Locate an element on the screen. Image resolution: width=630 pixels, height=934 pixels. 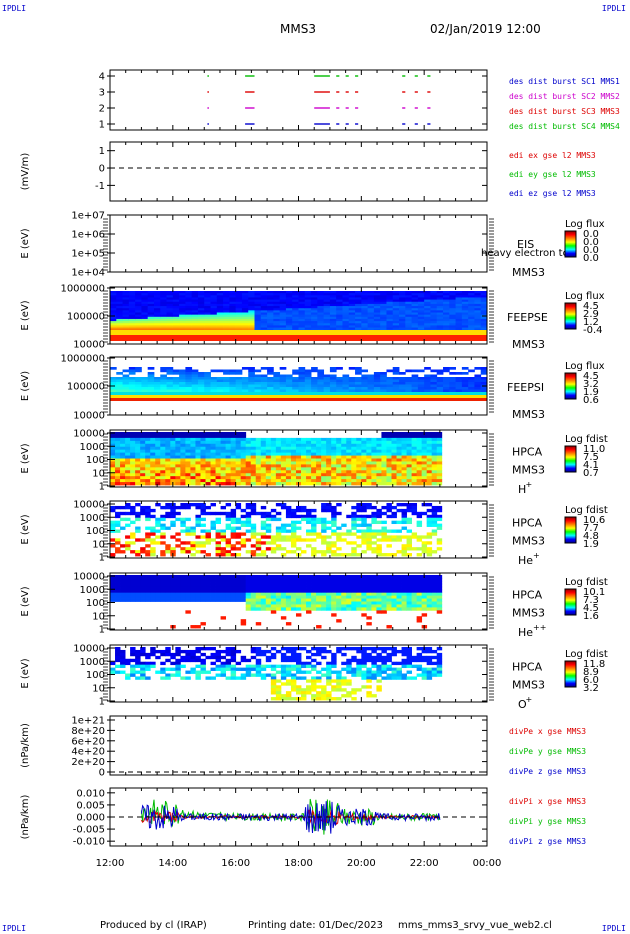
panel-label-spacecraft: MMS3 is located at coordinates (528, 414).